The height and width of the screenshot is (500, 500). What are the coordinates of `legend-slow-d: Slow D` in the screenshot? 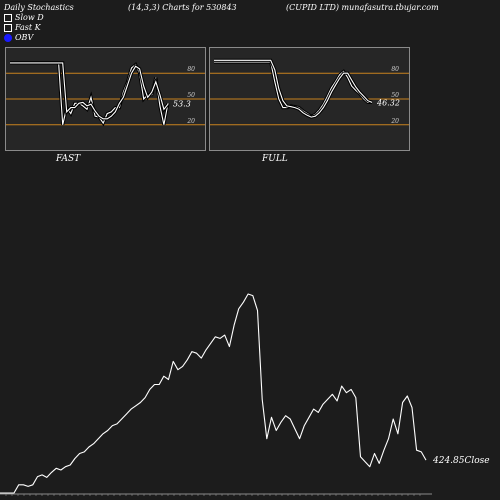 It's located at (24, 17).